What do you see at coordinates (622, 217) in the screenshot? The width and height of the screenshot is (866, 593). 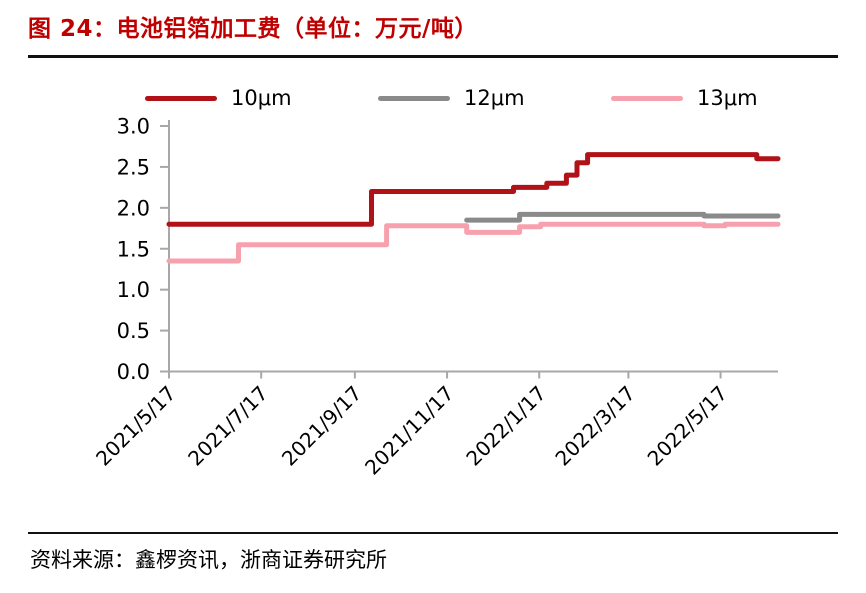 I see `series-line-12um` at bounding box center [622, 217].